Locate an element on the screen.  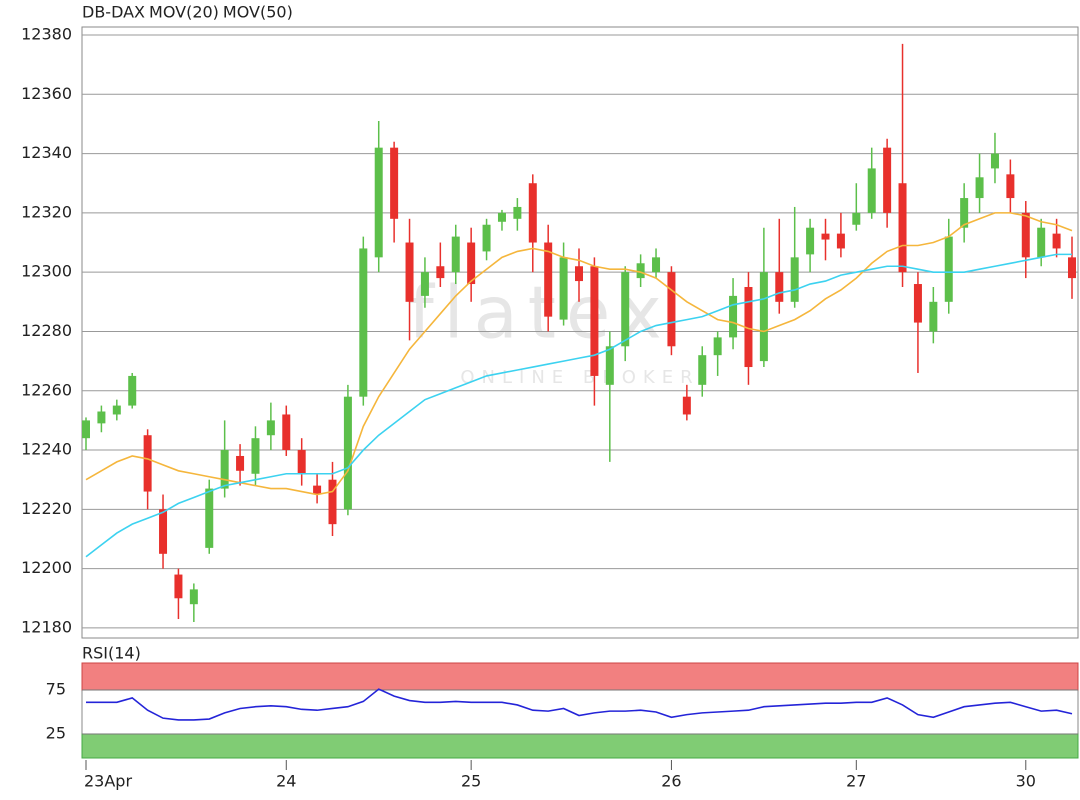
y-tick-label: 12240 is located at coordinates (46, 449).